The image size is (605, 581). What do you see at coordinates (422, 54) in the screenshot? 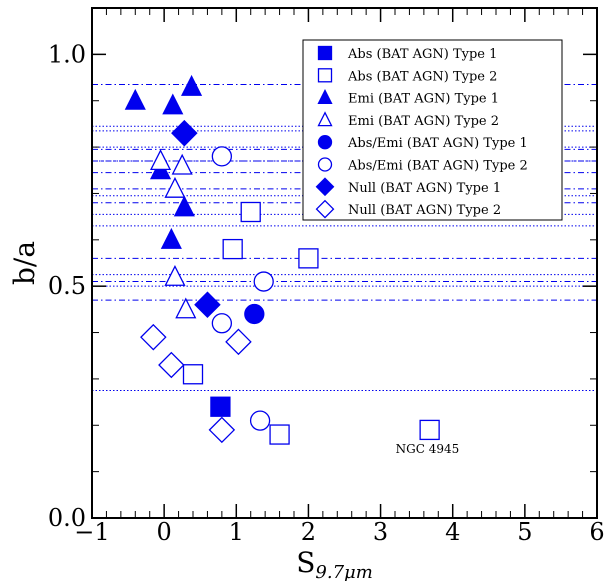
I see `legend-label: Abs (BAT AGN) Type 1` at bounding box center [422, 54].